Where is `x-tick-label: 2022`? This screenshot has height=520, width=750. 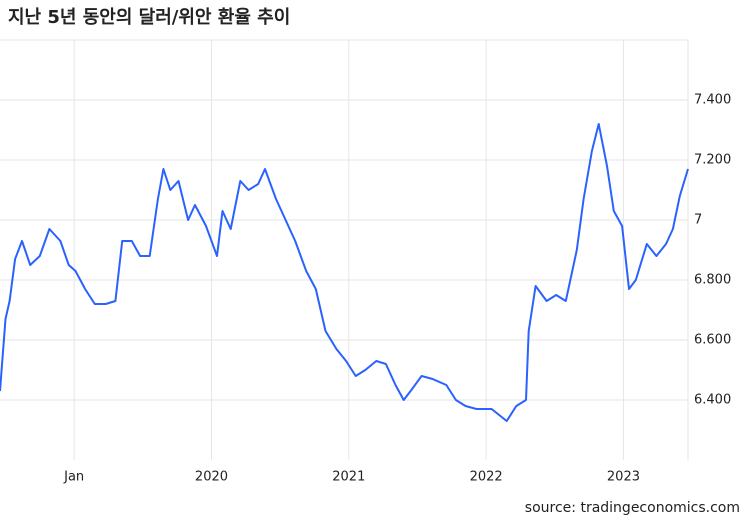 x-tick-label: 2022 is located at coordinates (486, 477).